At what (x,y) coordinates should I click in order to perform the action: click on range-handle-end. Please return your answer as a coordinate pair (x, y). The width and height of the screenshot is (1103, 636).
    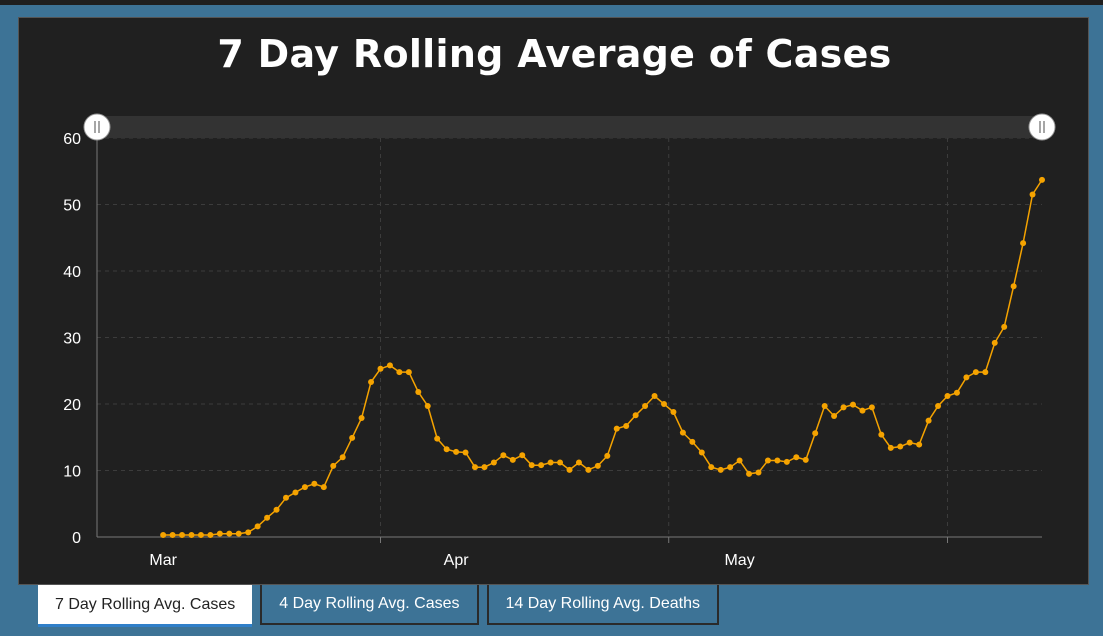
    Looking at the image, I should click on (1042, 127).